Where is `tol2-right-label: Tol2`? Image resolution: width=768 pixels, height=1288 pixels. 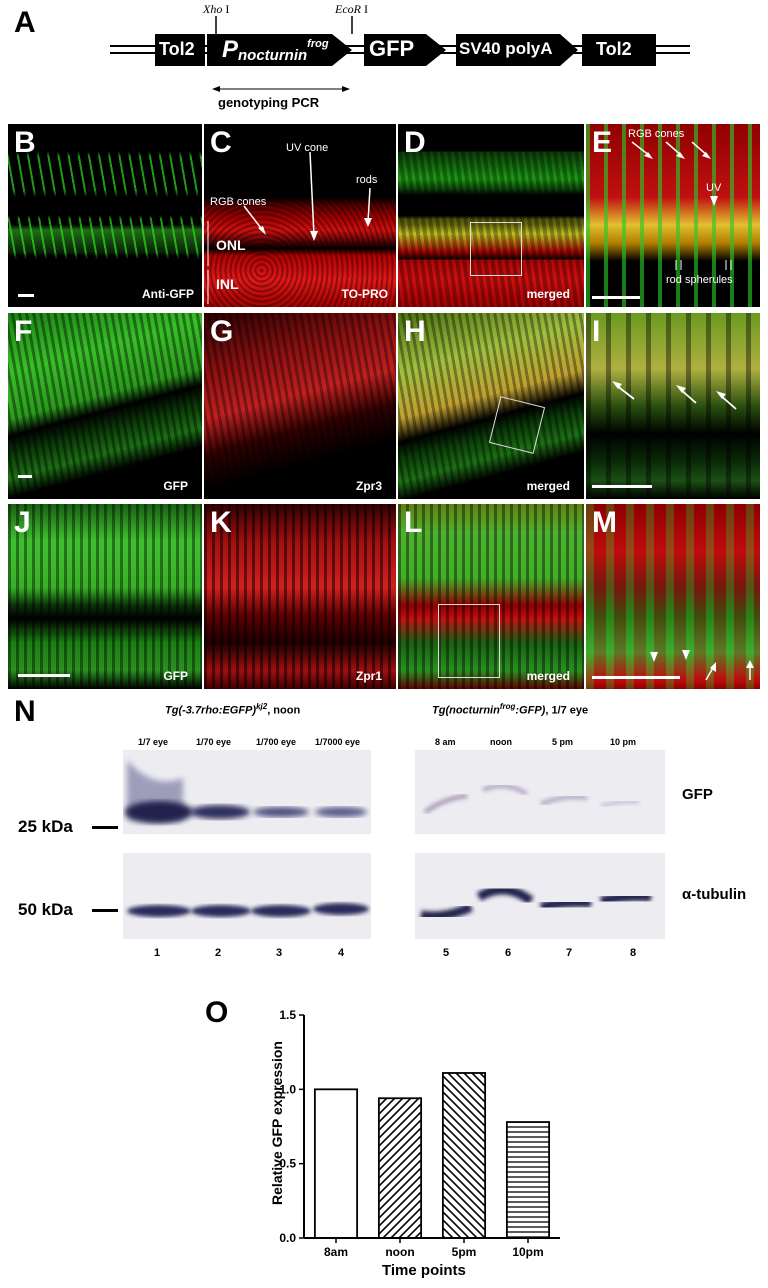 tol2-right-label: Tol2 is located at coordinates (614, 49).